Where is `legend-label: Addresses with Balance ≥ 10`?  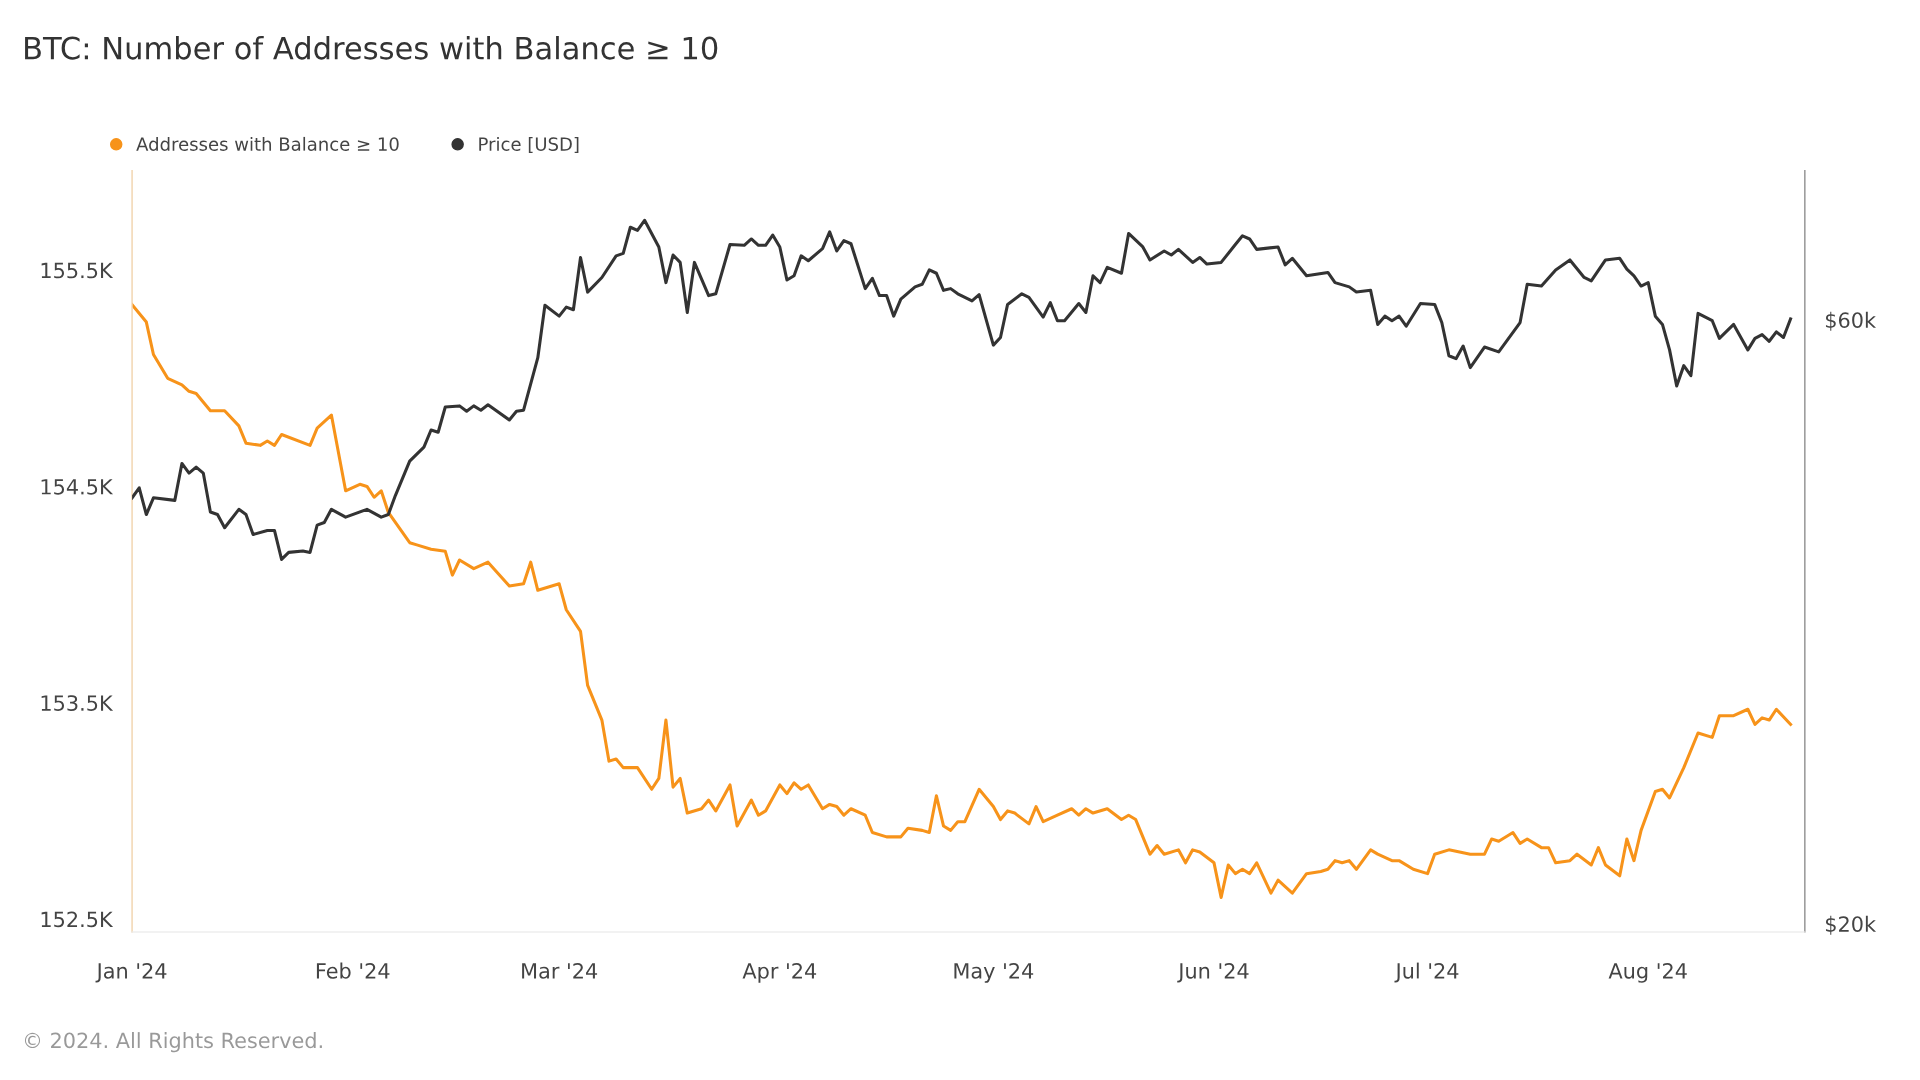
legend-label: Addresses with Balance ≥ 10 is located at coordinates (267, 143).